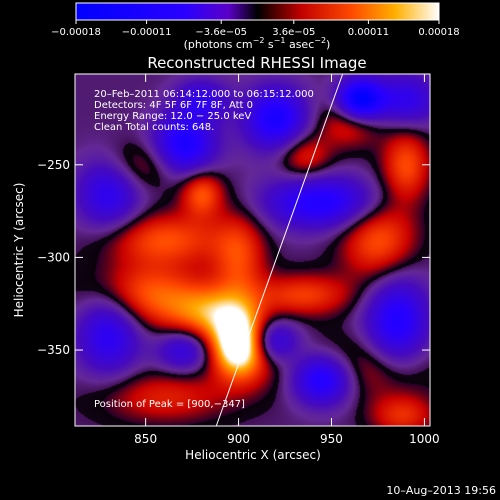 This screenshot has width=500, height=500. What do you see at coordinates (204, 94) in the screenshot?
I see `annotation-time: 20–Feb–2011 06:14:12.000 to 06:15:12.000` at bounding box center [204, 94].